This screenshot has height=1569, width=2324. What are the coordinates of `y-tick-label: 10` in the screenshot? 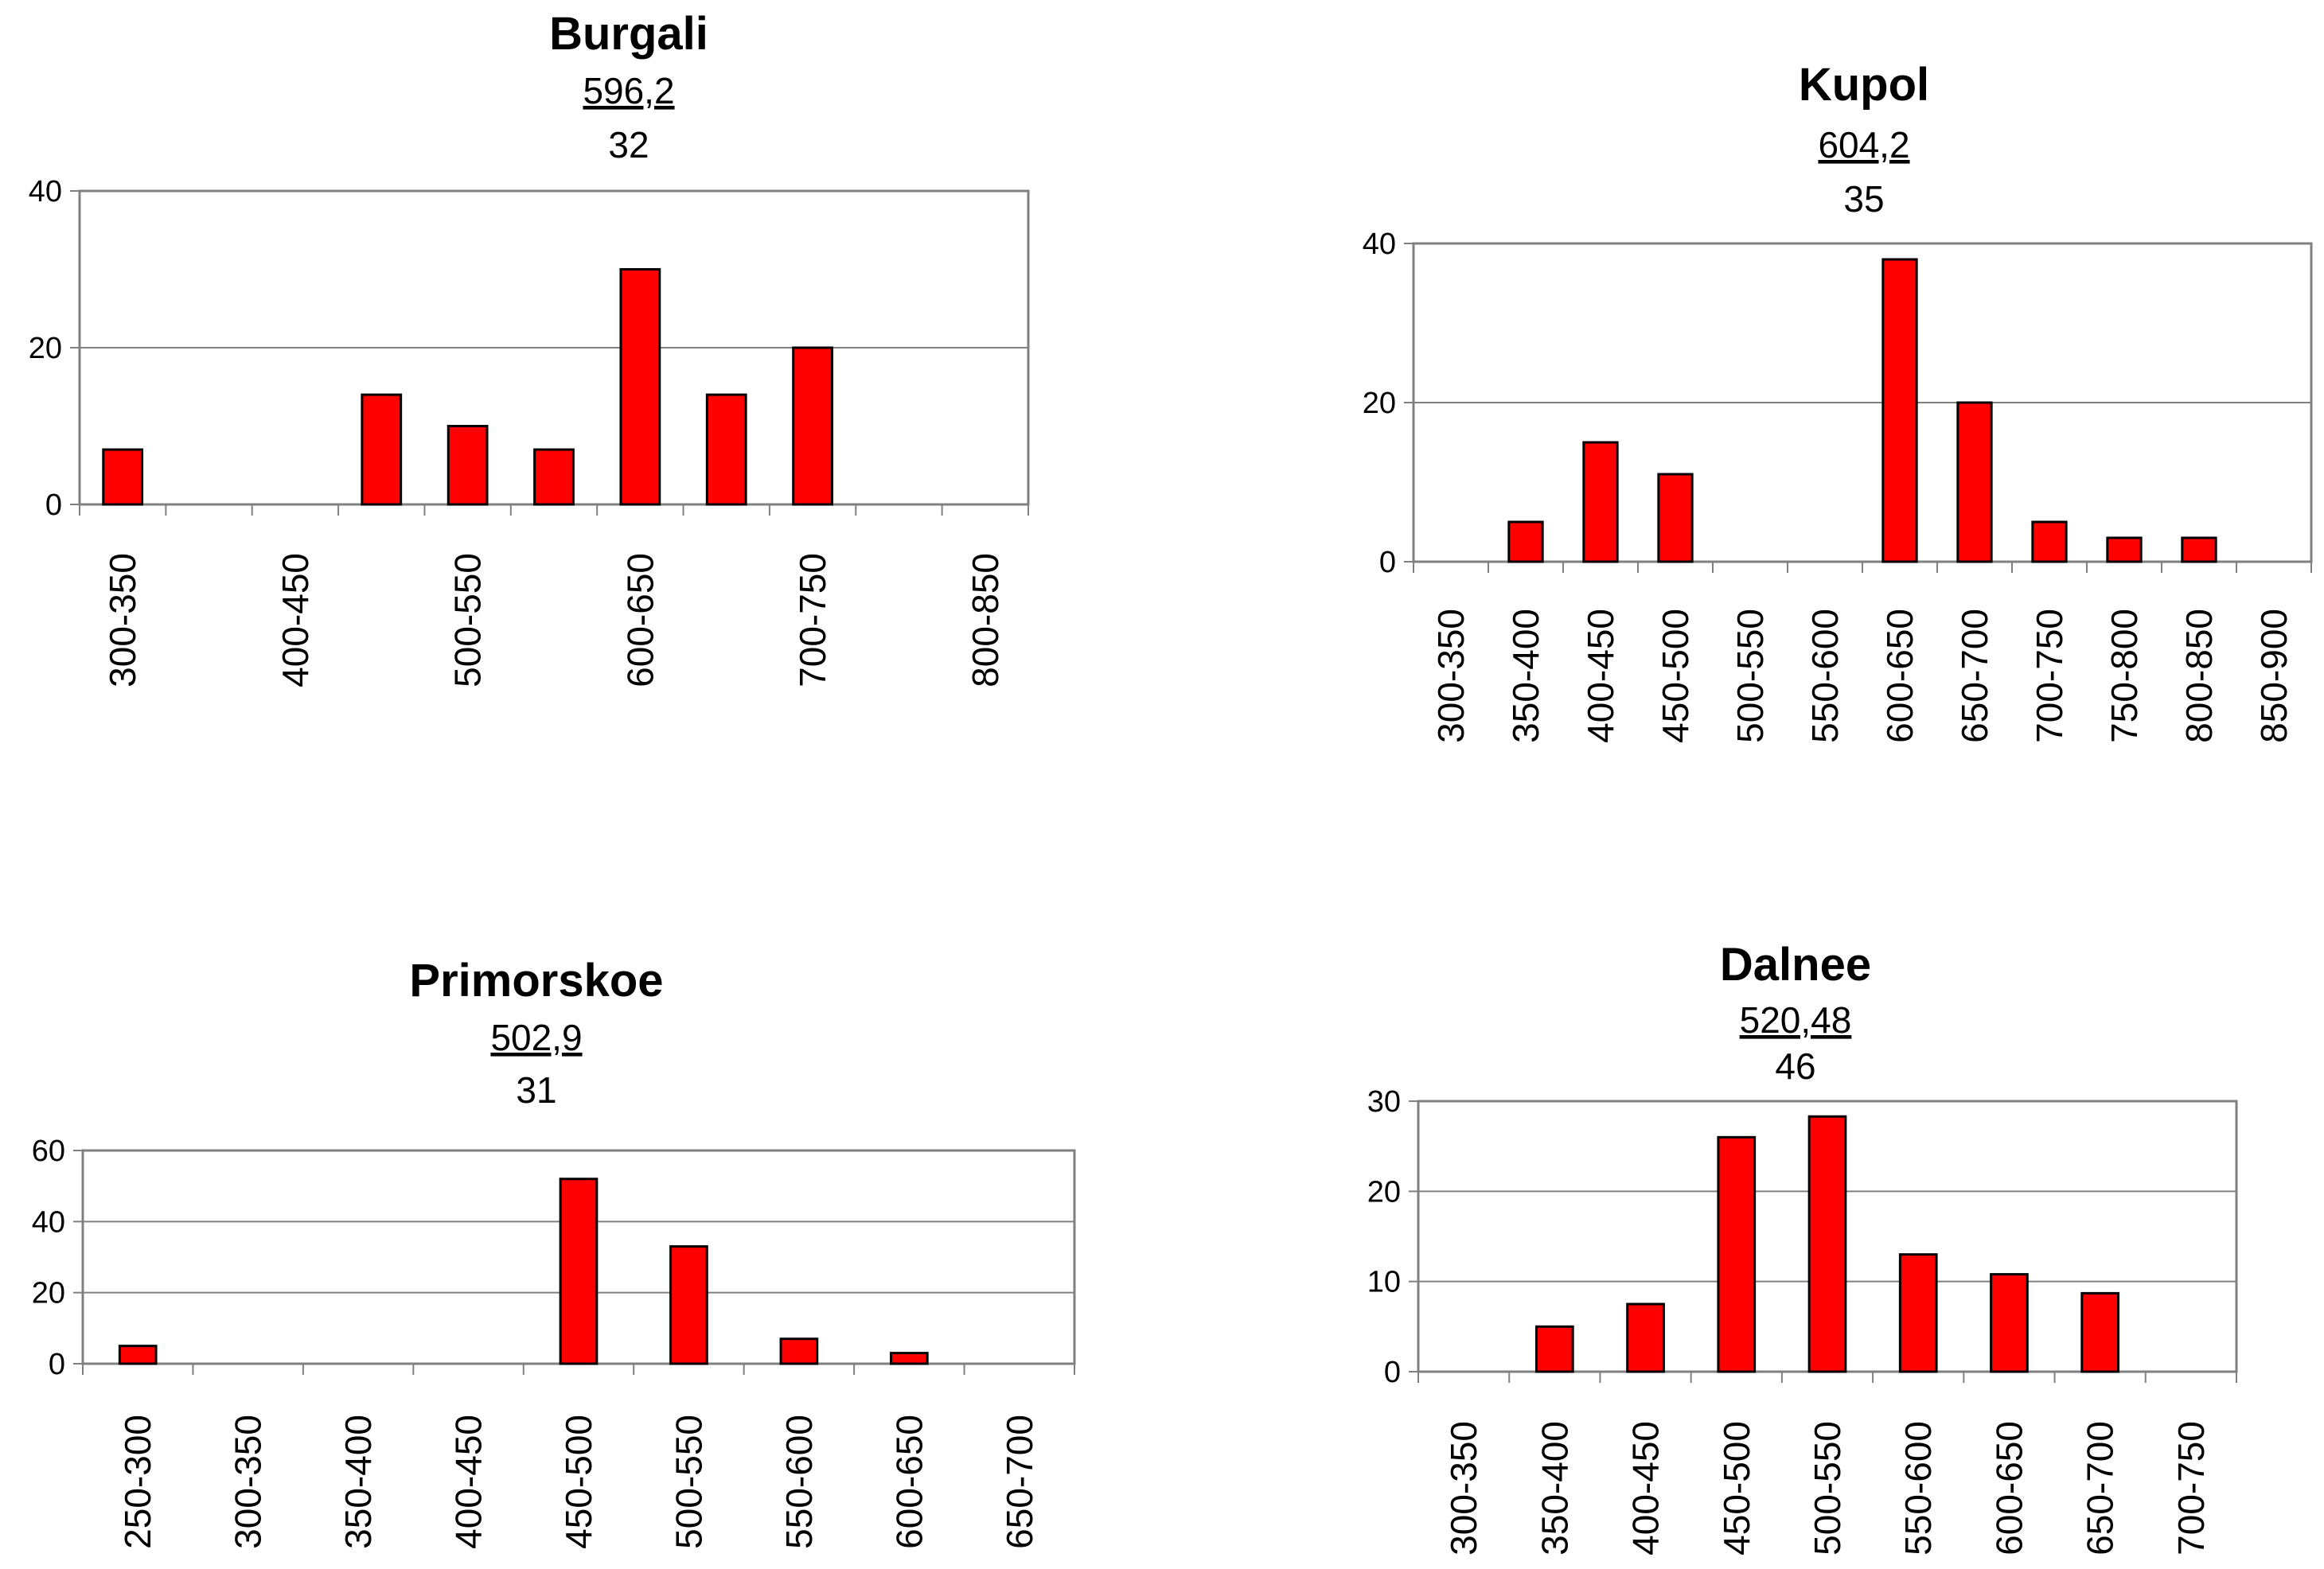 It's located at (1384, 1282).